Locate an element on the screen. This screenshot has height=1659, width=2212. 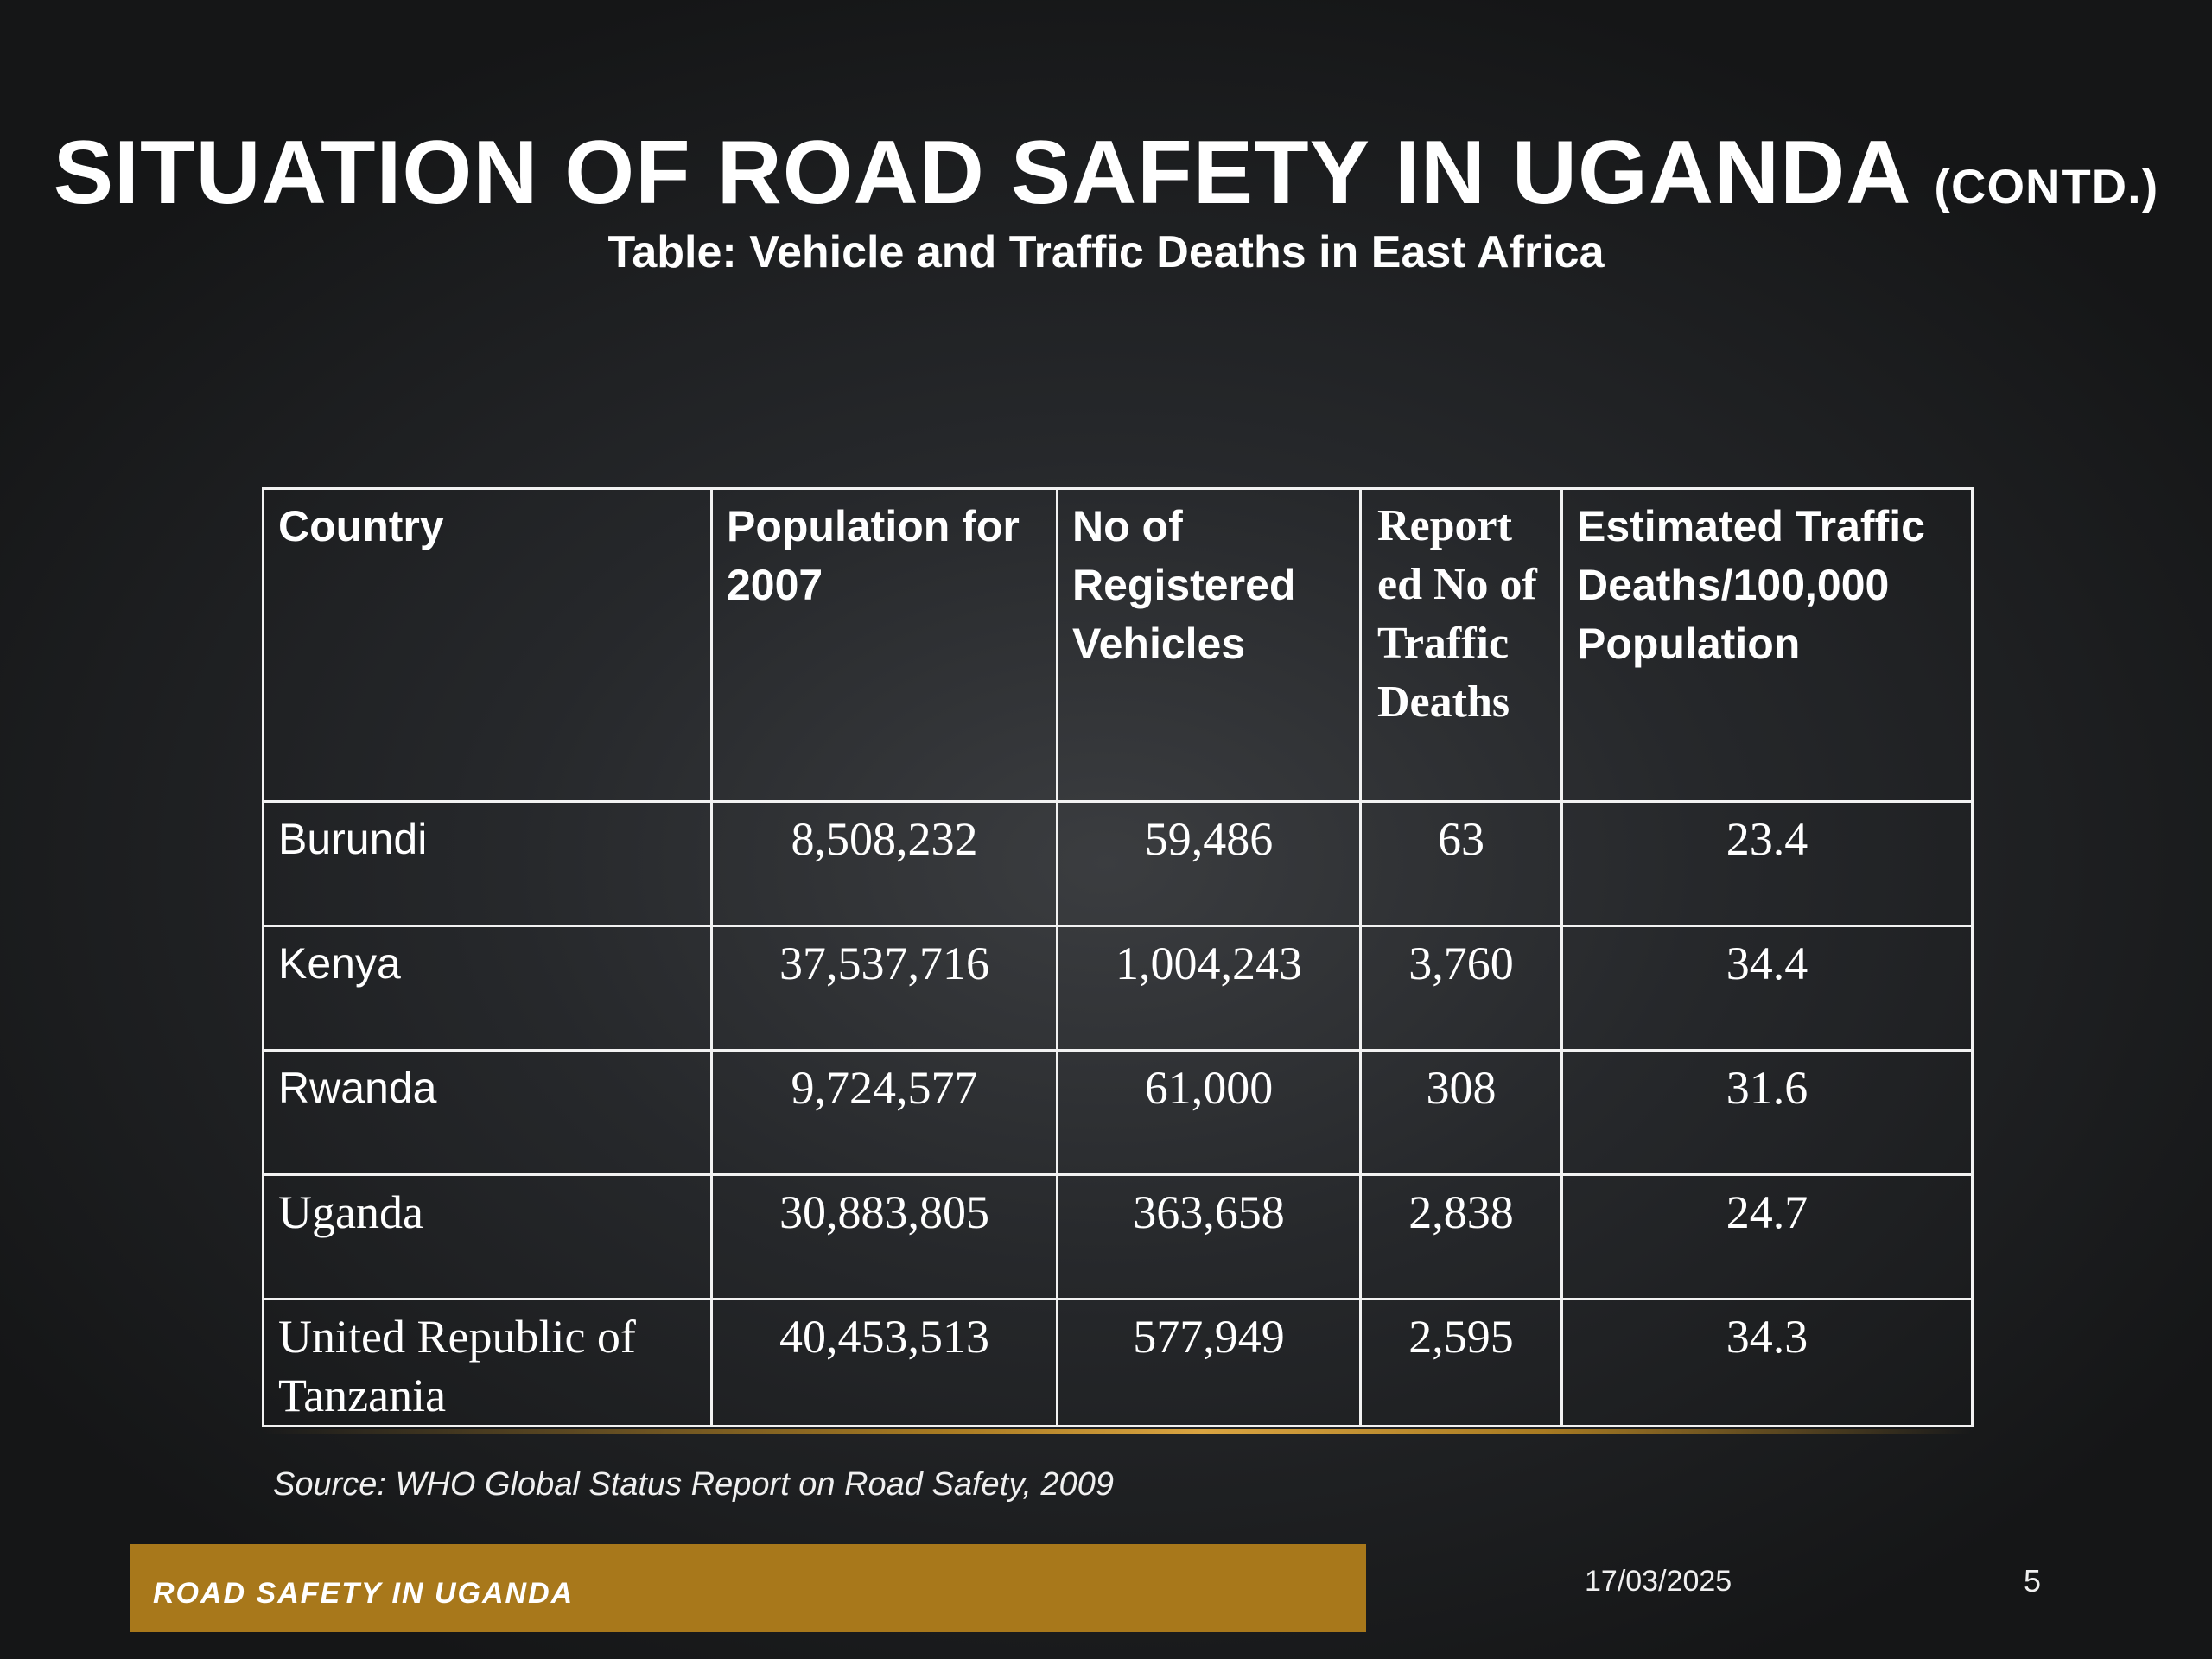
cell-deaths: 2,838 is located at coordinates (1461, 1236).